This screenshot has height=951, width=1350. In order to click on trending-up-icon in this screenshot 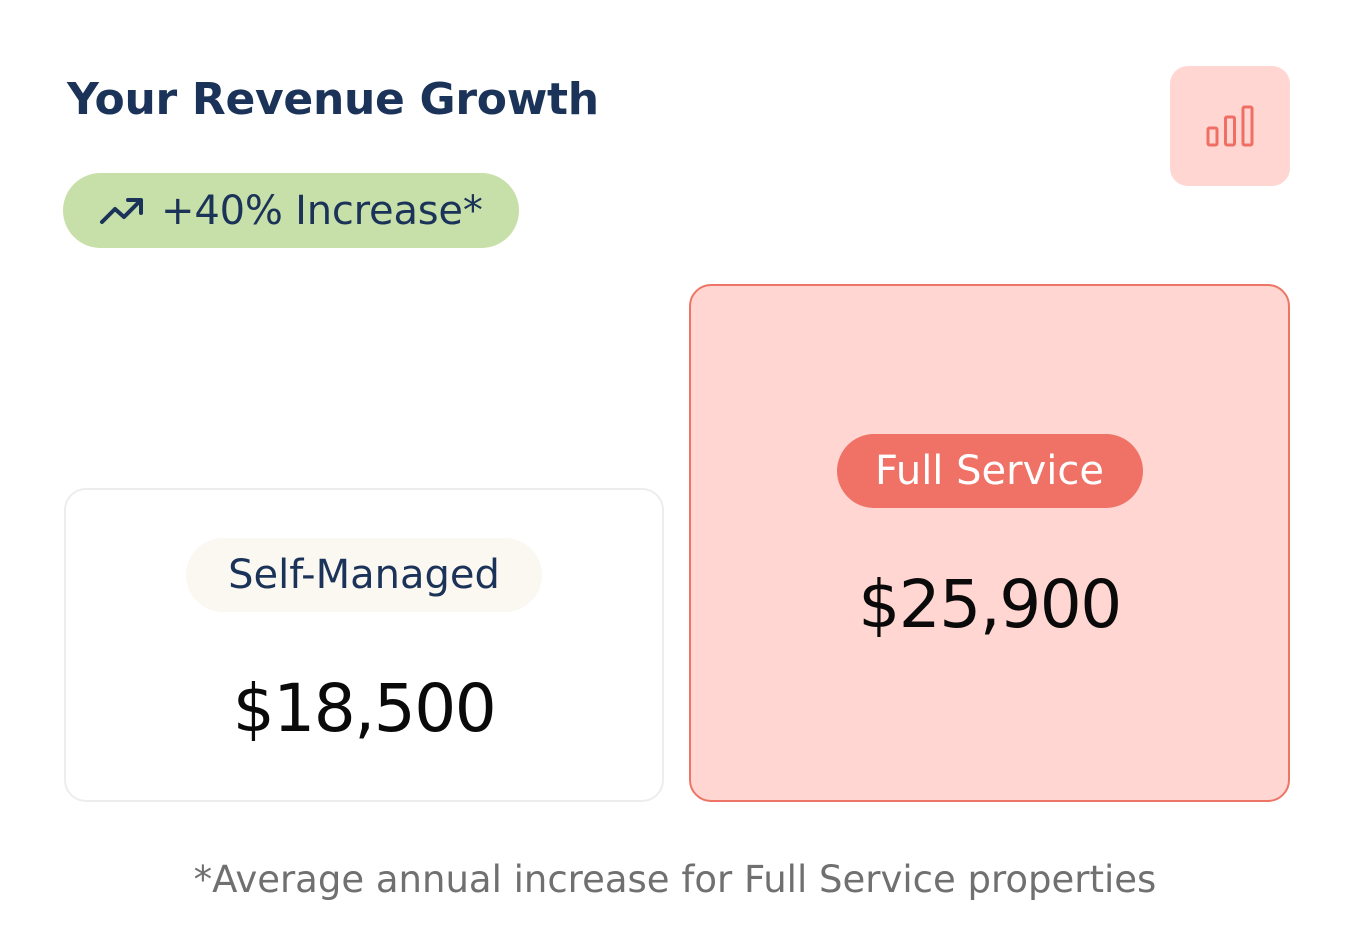, I will do `click(121, 210)`.